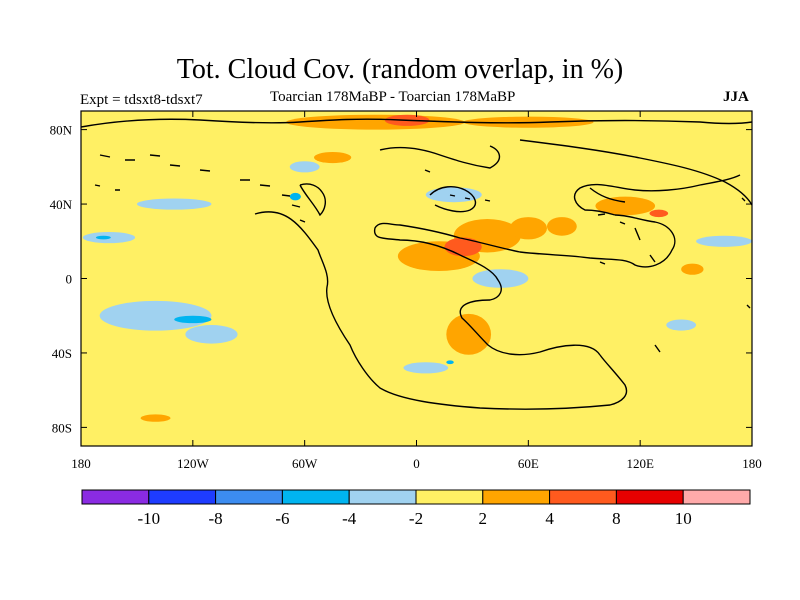 This screenshot has height=600, width=800. What do you see at coordinates (393, 97) in the screenshot?
I see `period-label: Toarcian 178MaBP - Toarcian 178MaBP` at bounding box center [393, 97].